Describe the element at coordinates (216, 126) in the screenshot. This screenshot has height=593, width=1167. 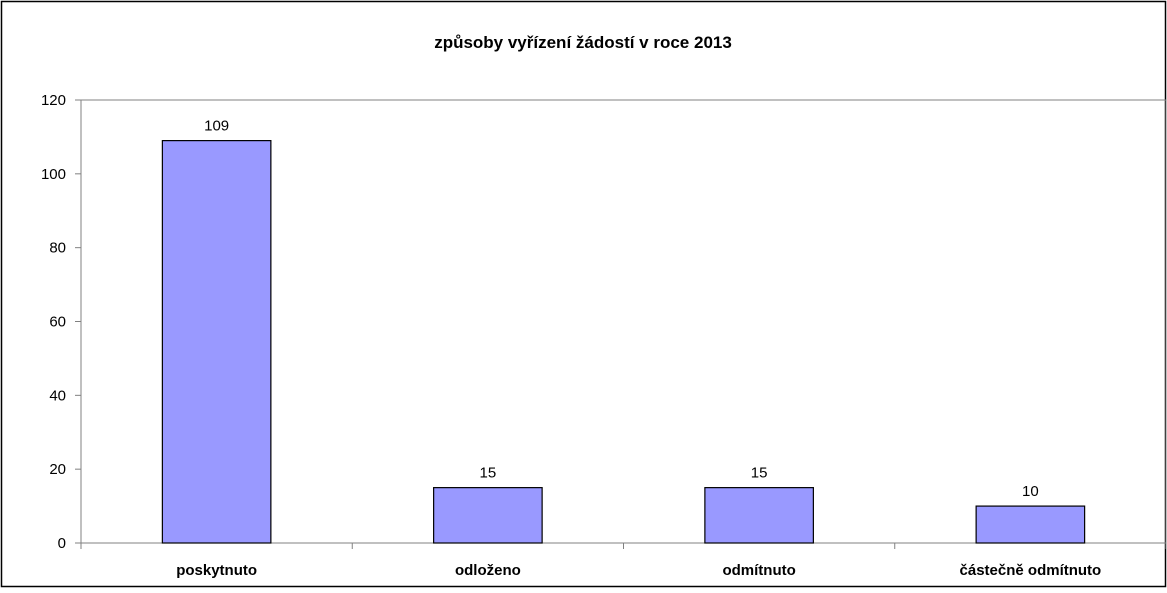
I see `data-label: 109` at that location.